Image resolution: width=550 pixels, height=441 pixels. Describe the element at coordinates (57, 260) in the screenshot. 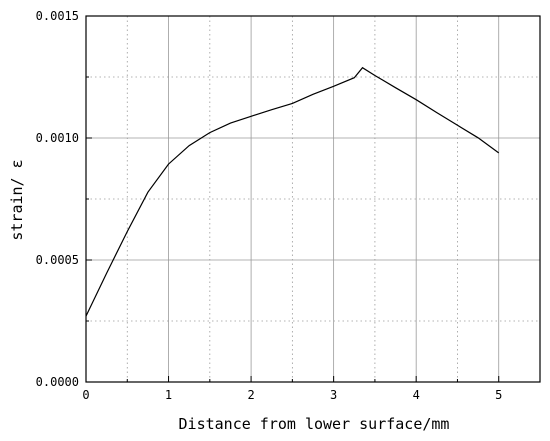

I see `y-tick-label: 0.0005` at that location.